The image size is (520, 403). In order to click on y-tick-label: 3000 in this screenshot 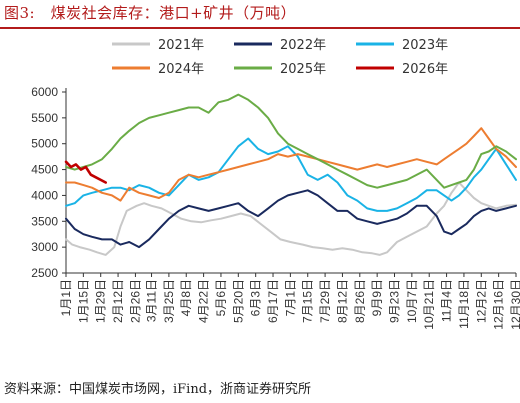, I will do `click(44, 247)`.